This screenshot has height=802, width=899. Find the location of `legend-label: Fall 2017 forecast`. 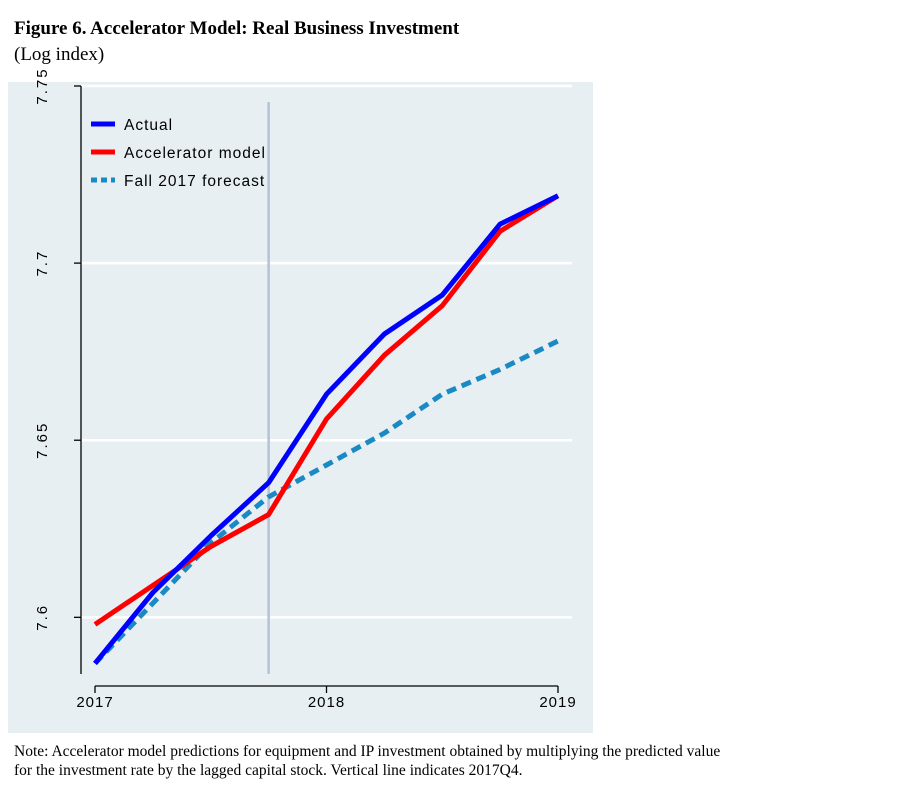

legend-label: Fall 2017 forecast is located at coordinates (194, 181).